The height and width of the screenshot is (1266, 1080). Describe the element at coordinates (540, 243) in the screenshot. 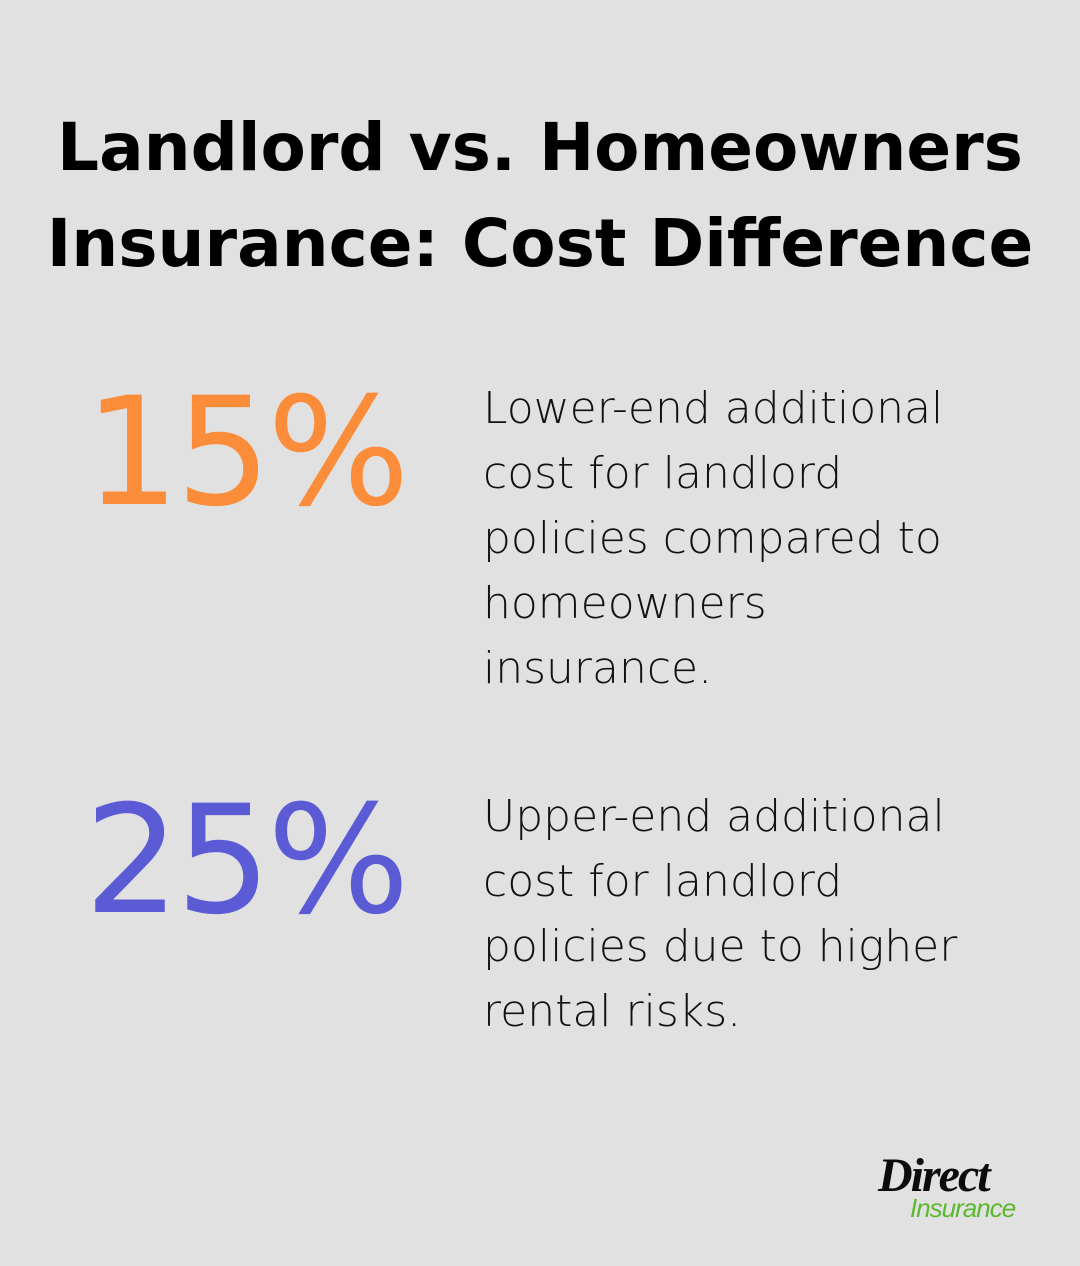

I see `title-line-2: Insurance: Cost Difference` at that location.